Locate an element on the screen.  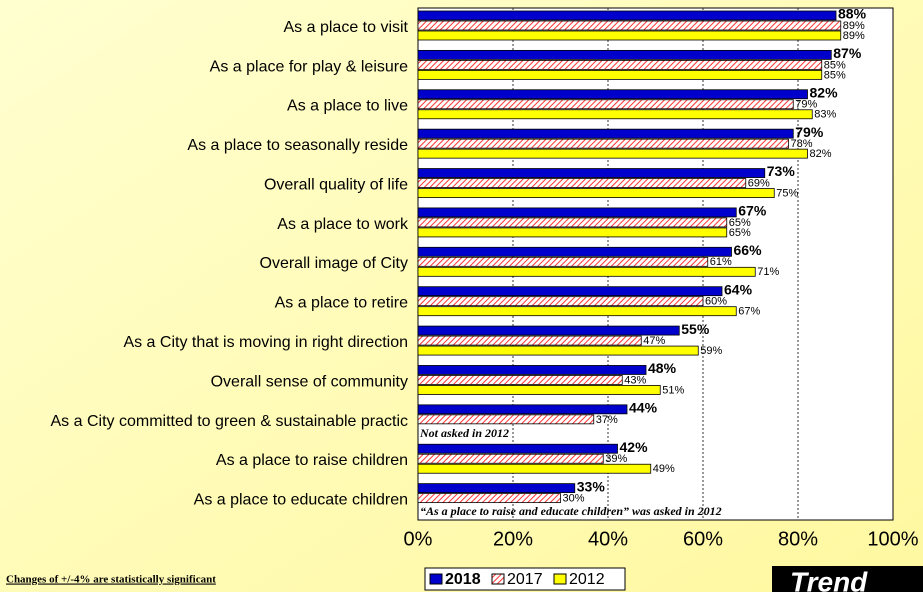
legend is located at coordinates (525, 579).